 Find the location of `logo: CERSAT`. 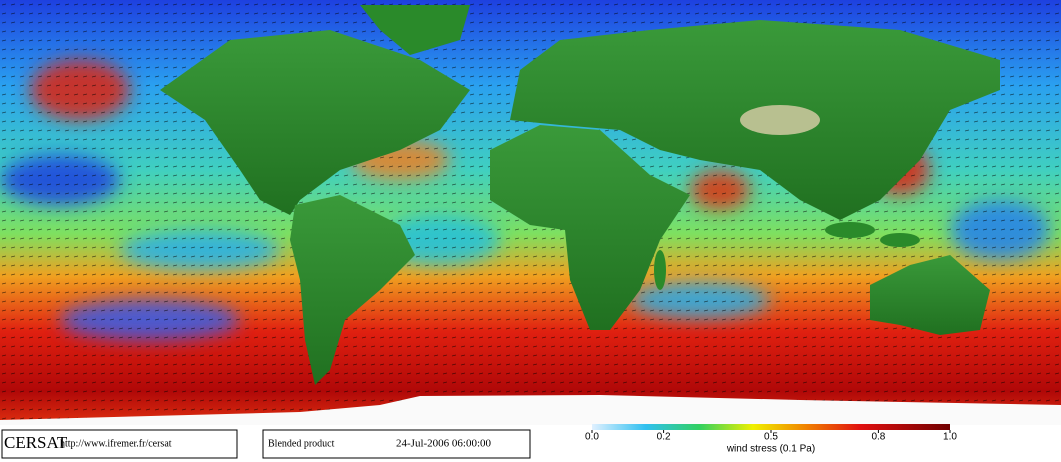

logo: CERSAT is located at coordinates (36, 442).